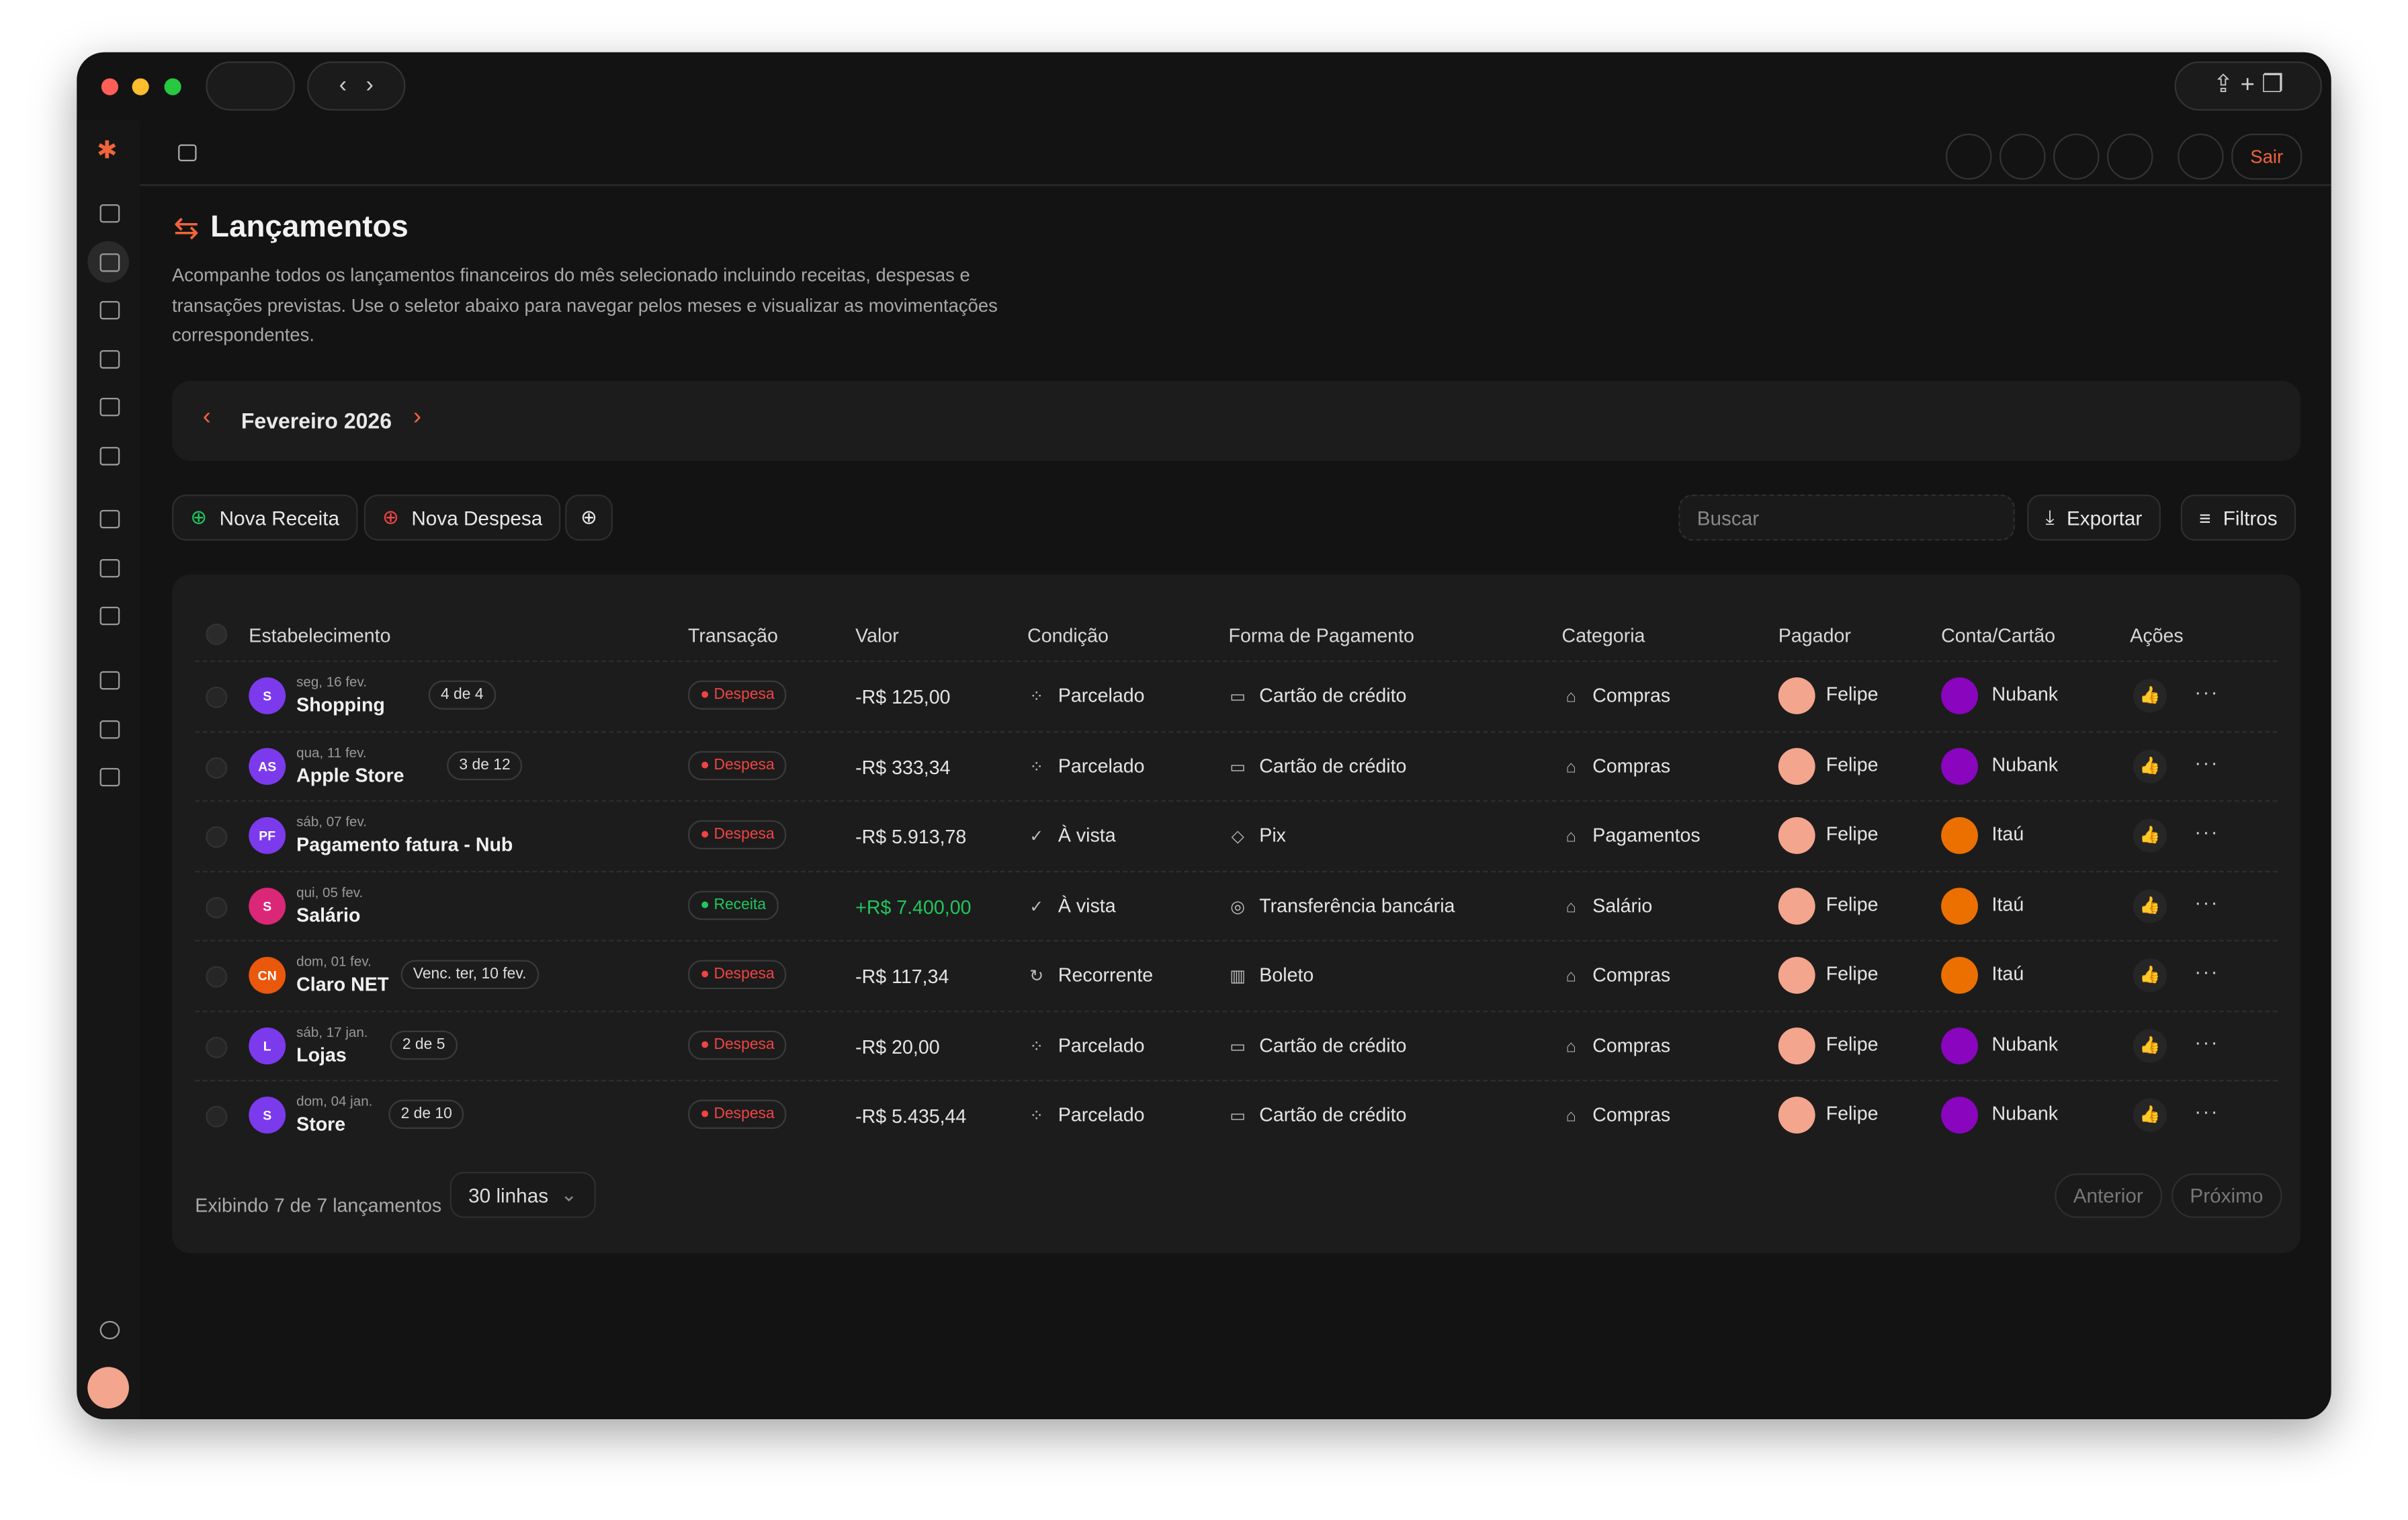  What do you see at coordinates (334, 1101) in the screenshot?
I see `date: dom, 04 jan.` at bounding box center [334, 1101].